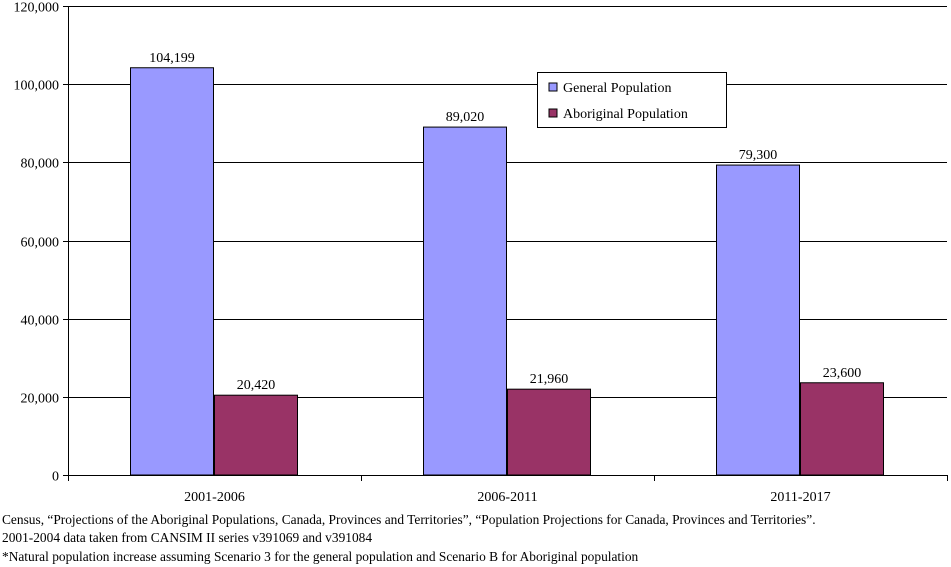 This screenshot has height=567, width=951. What do you see at coordinates (507, 497) in the screenshot?
I see `x-tick-label: 2006-2011` at bounding box center [507, 497].